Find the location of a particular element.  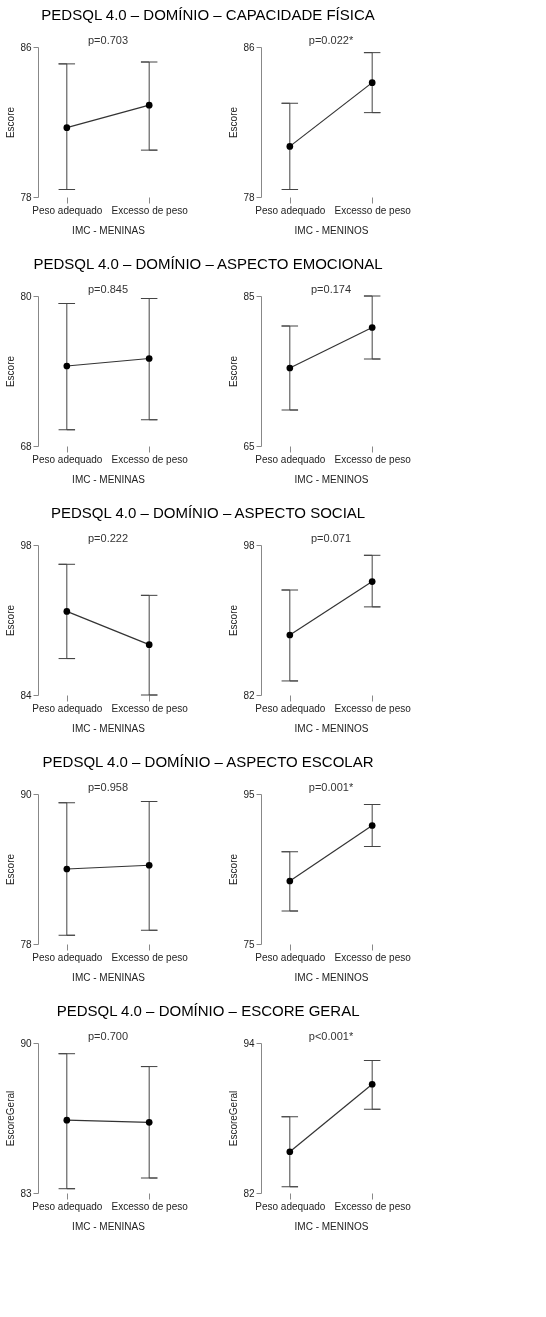

text: p=0.001* is located at coordinates (331, 787).